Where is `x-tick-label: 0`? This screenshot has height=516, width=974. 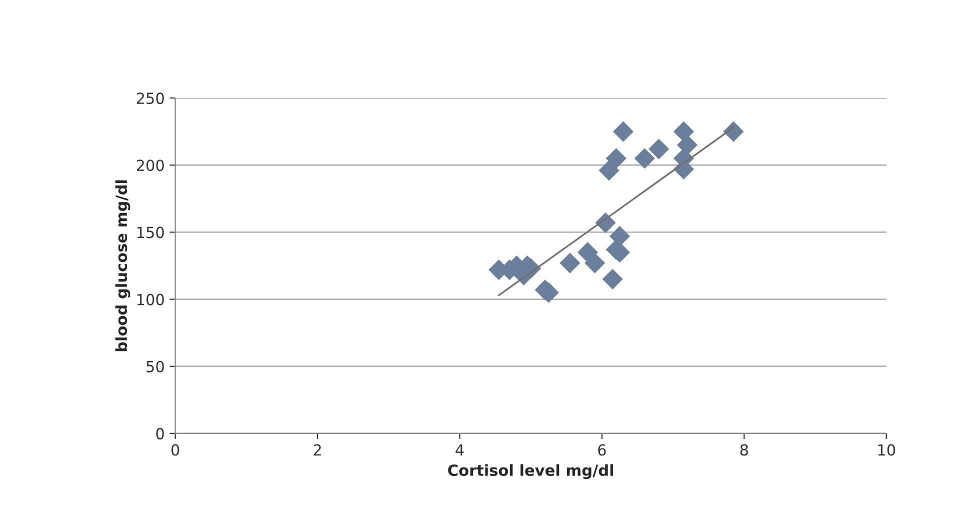
x-tick-label: 0 is located at coordinates (175, 450).